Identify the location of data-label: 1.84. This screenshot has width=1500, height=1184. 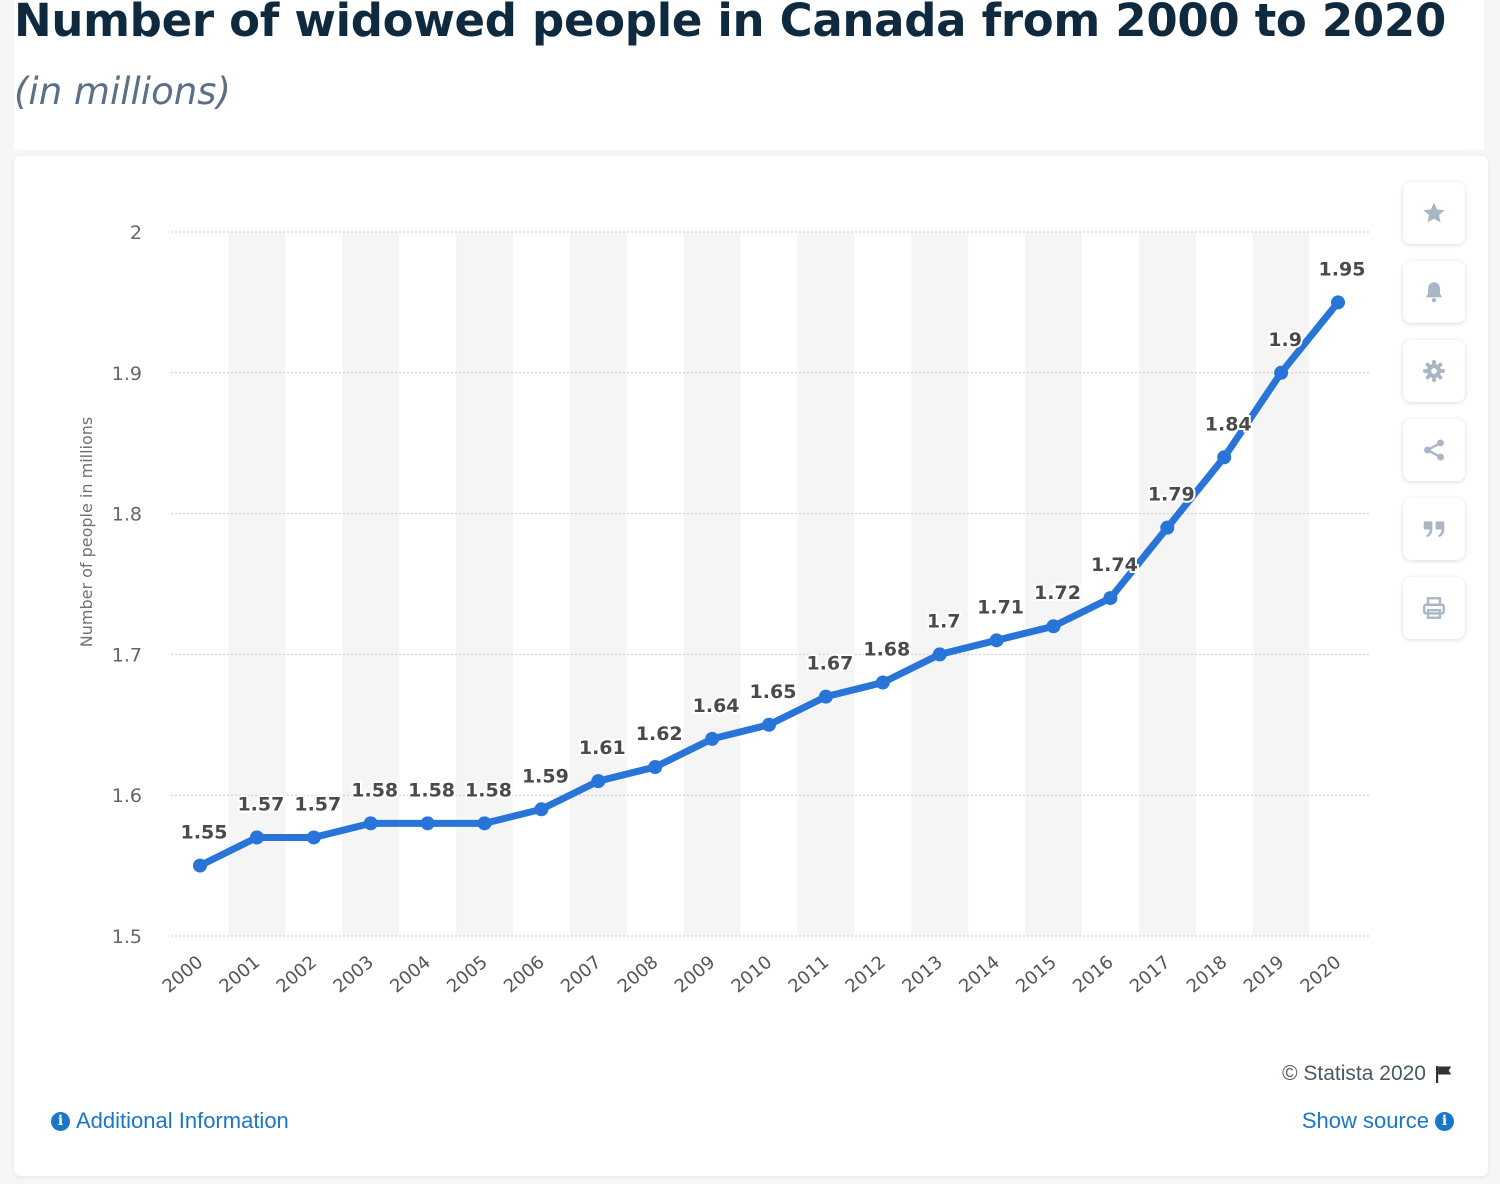
(1228, 424).